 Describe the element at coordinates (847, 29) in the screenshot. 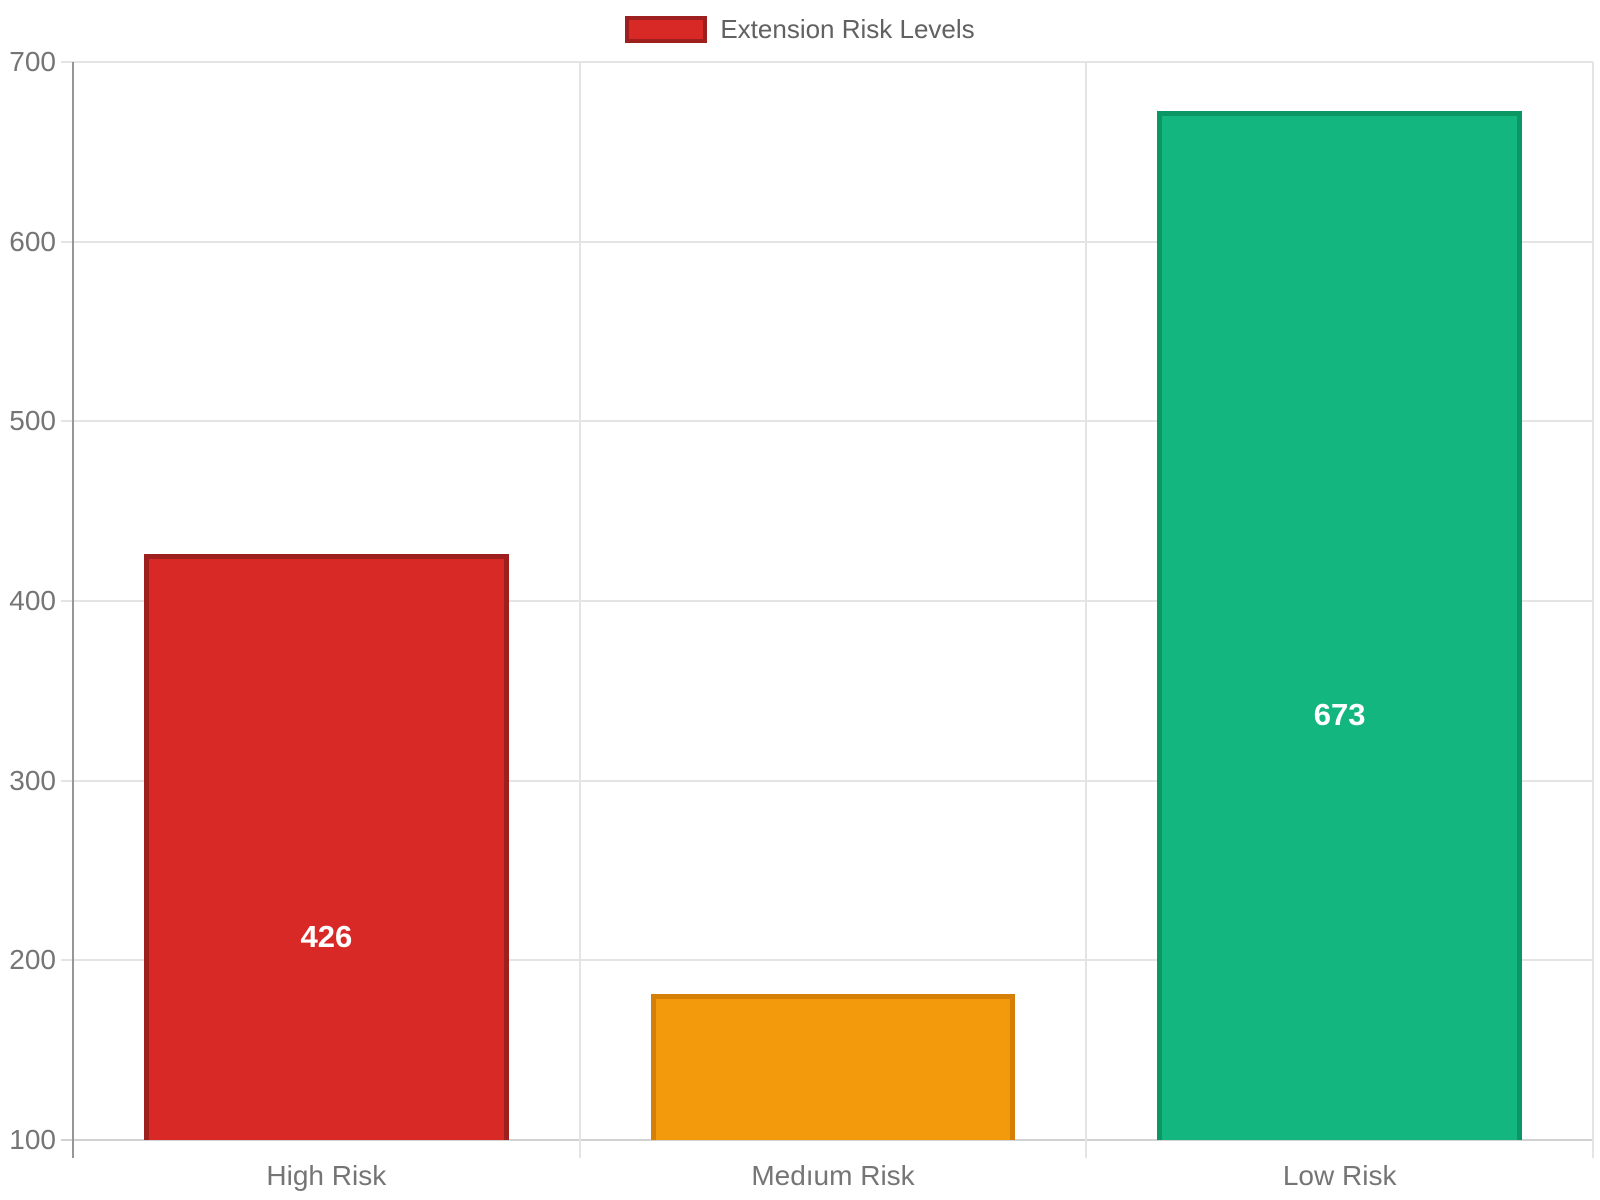

I see `legend-label: Extension Risk Levels` at that location.